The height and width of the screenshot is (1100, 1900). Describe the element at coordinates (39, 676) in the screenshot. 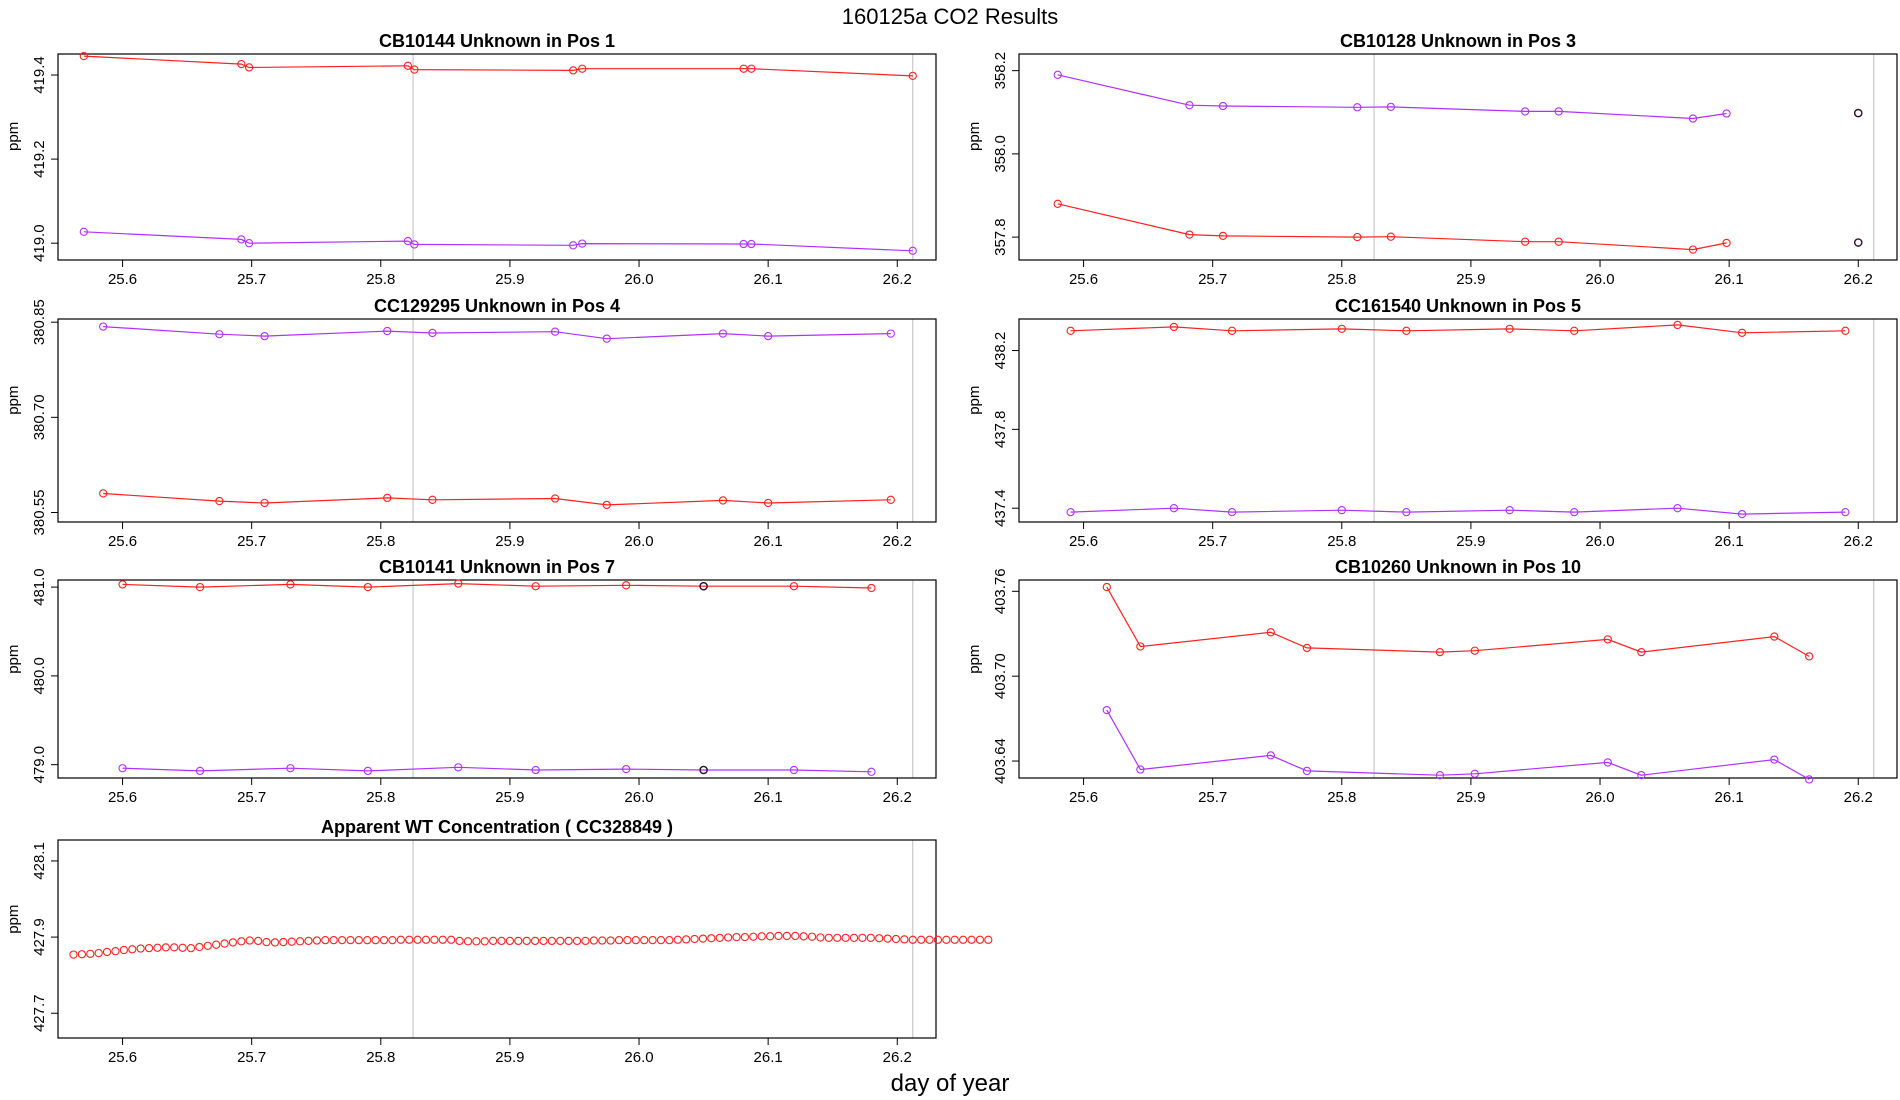

I see `y-tick-label: 480.0` at that location.